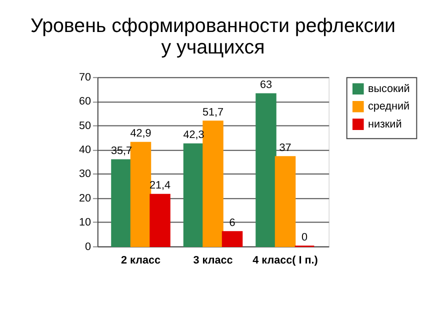 The width and height of the screenshot is (427, 320). Describe the element at coordinates (88, 246) in the screenshot. I see `y-tick-label: 0` at that location.